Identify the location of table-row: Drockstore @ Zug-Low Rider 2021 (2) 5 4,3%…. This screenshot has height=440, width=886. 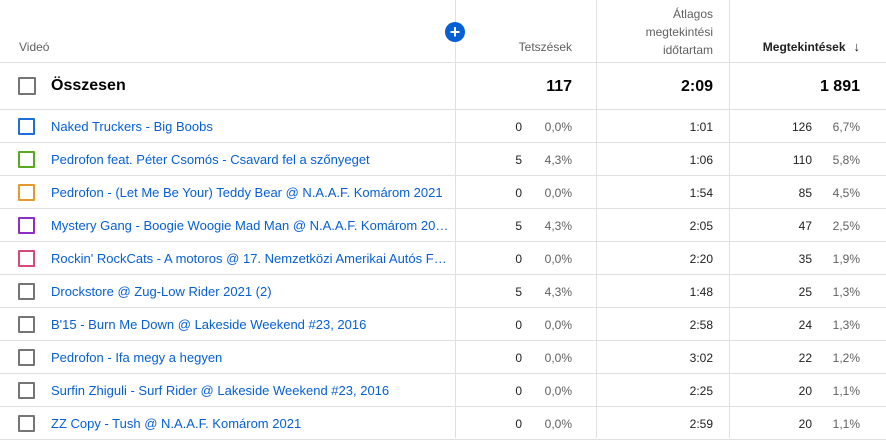
(443, 291).